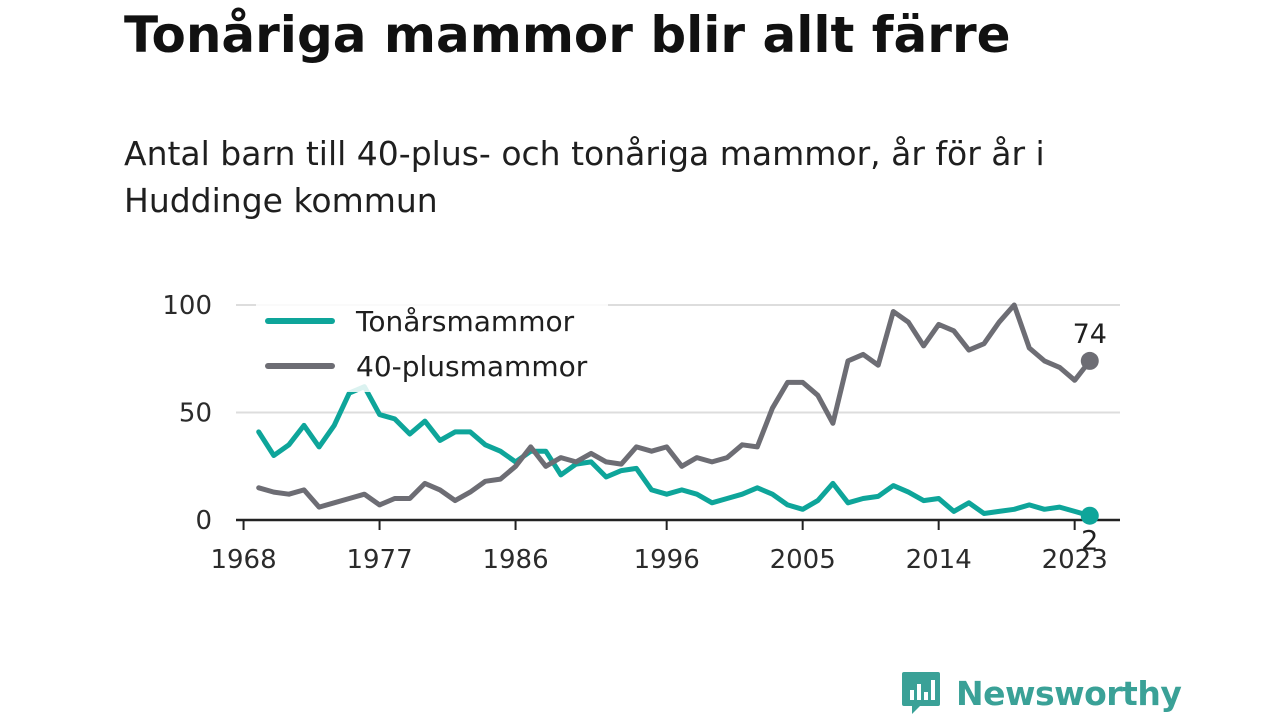 This screenshot has width=1280, height=720. What do you see at coordinates (203, 521) in the screenshot?
I see `y-tick-label: 0` at bounding box center [203, 521].